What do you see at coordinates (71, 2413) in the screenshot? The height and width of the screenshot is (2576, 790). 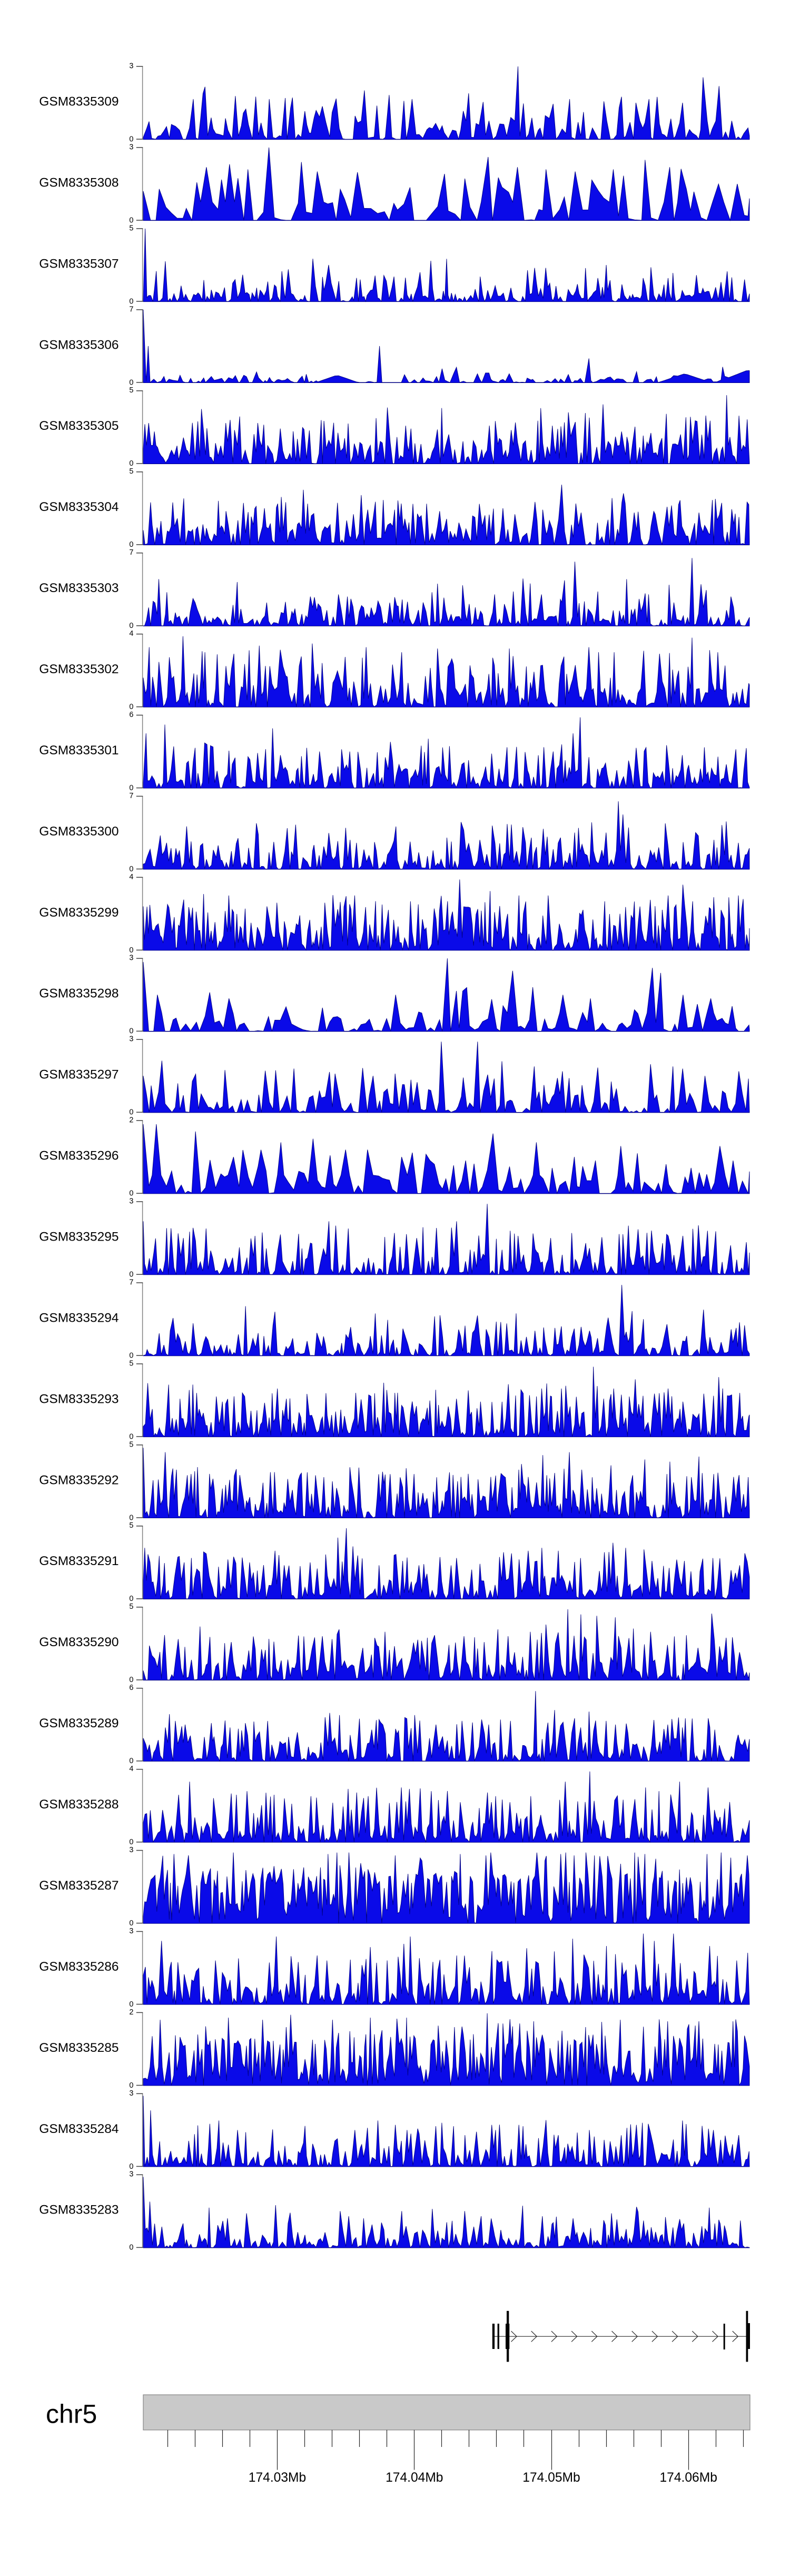 I see `svg-text: chr5` at bounding box center [71, 2413].